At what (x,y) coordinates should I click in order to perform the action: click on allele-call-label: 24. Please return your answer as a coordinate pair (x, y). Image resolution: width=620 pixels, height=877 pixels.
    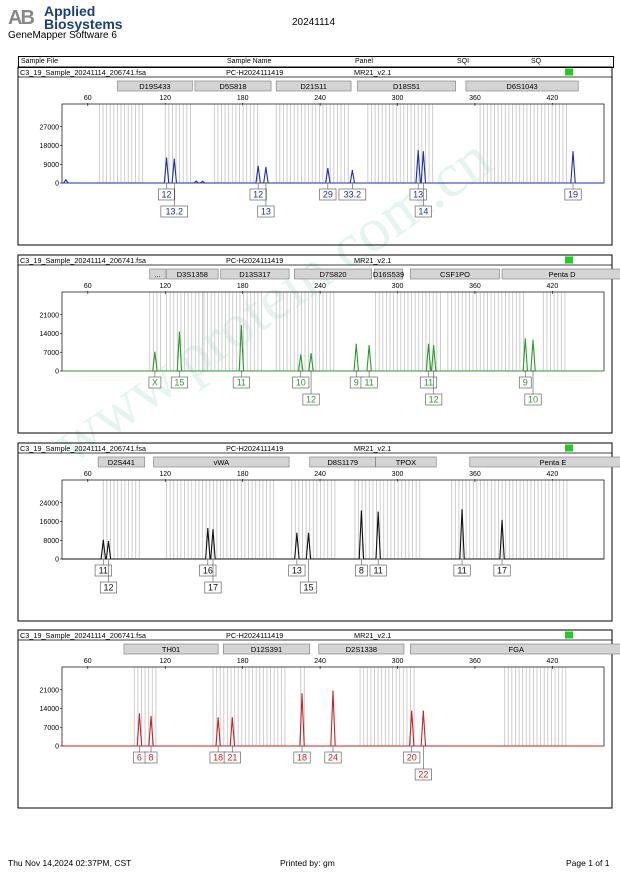
    Looking at the image, I should click on (333, 758).